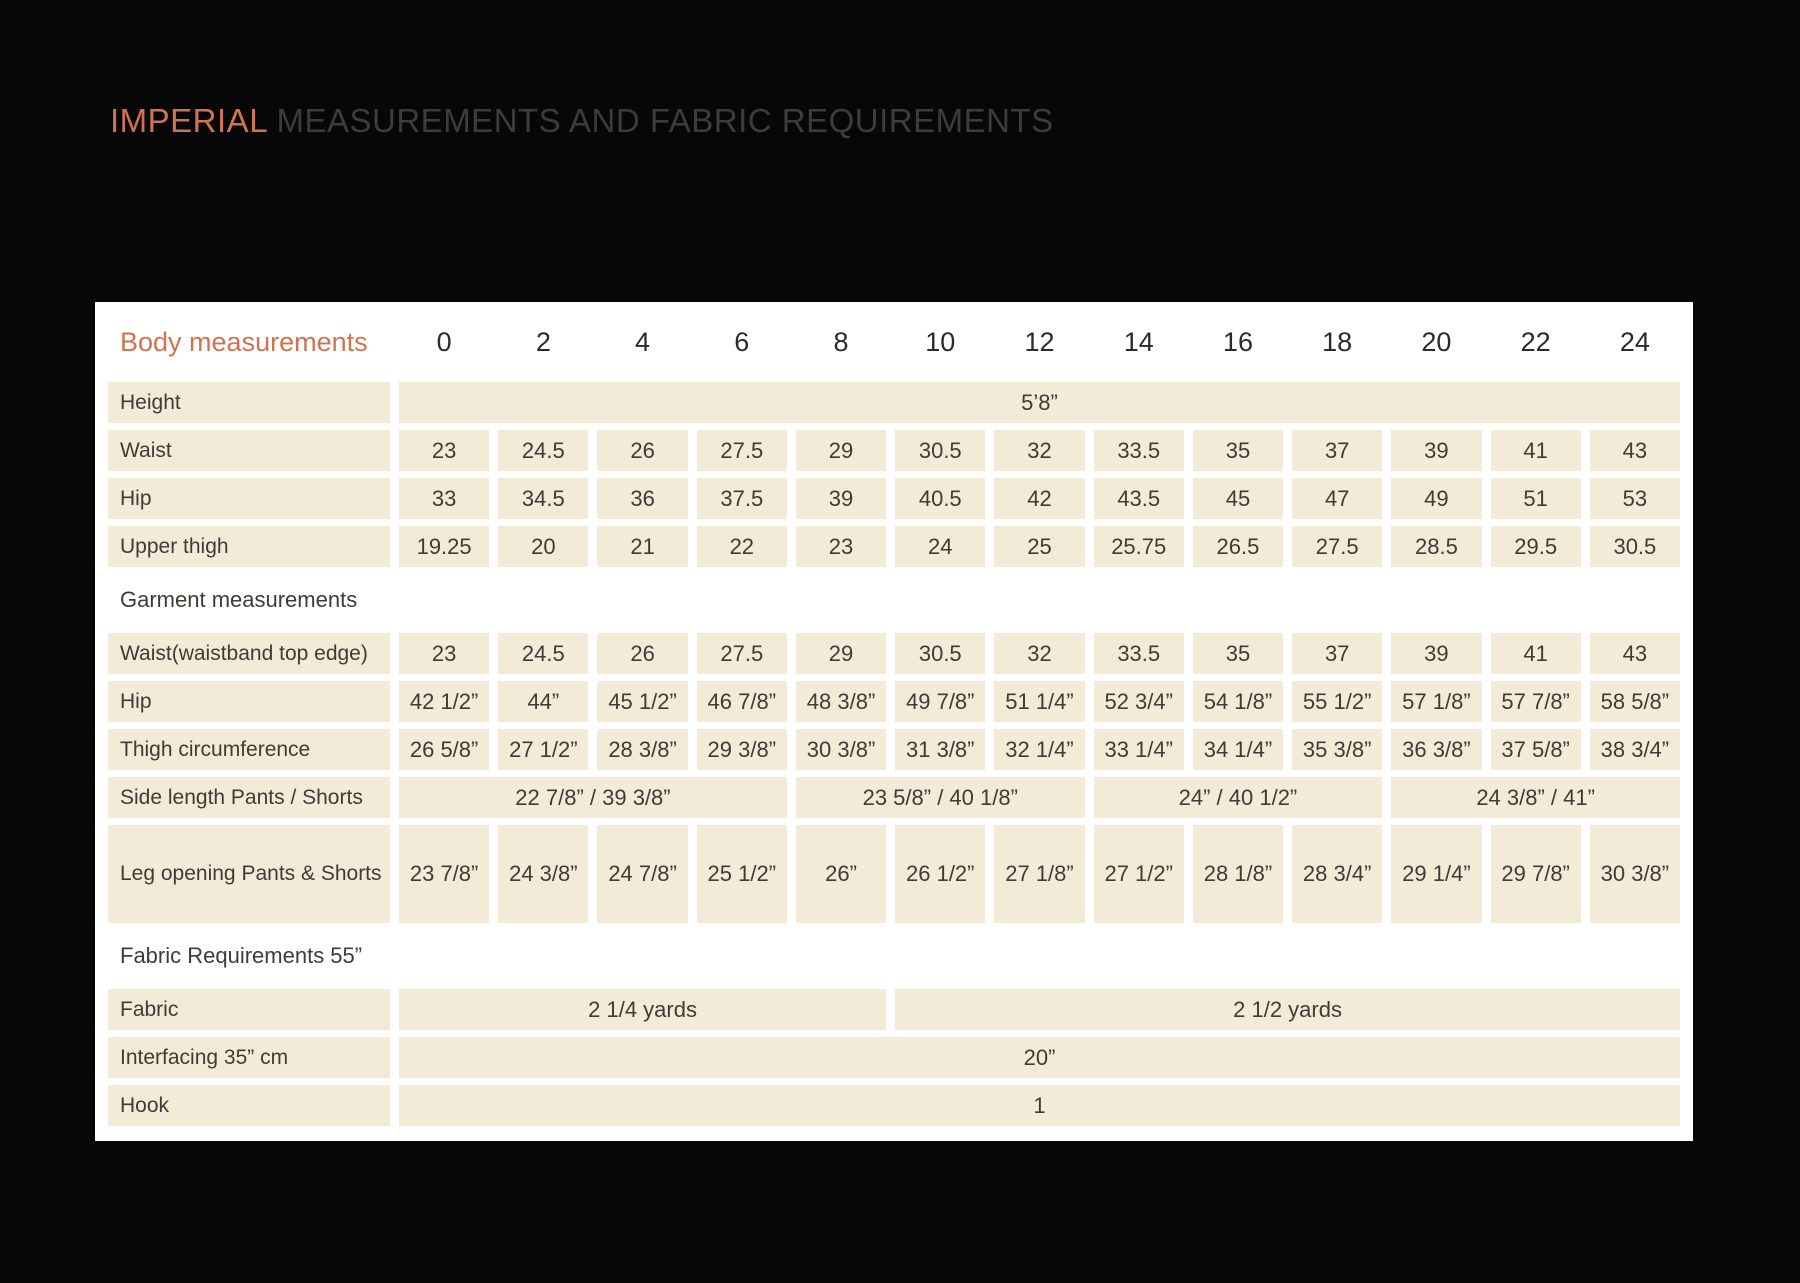 The height and width of the screenshot is (1283, 1800). What do you see at coordinates (249, 1105) in the screenshot?
I see `row-label: Hook` at bounding box center [249, 1105].